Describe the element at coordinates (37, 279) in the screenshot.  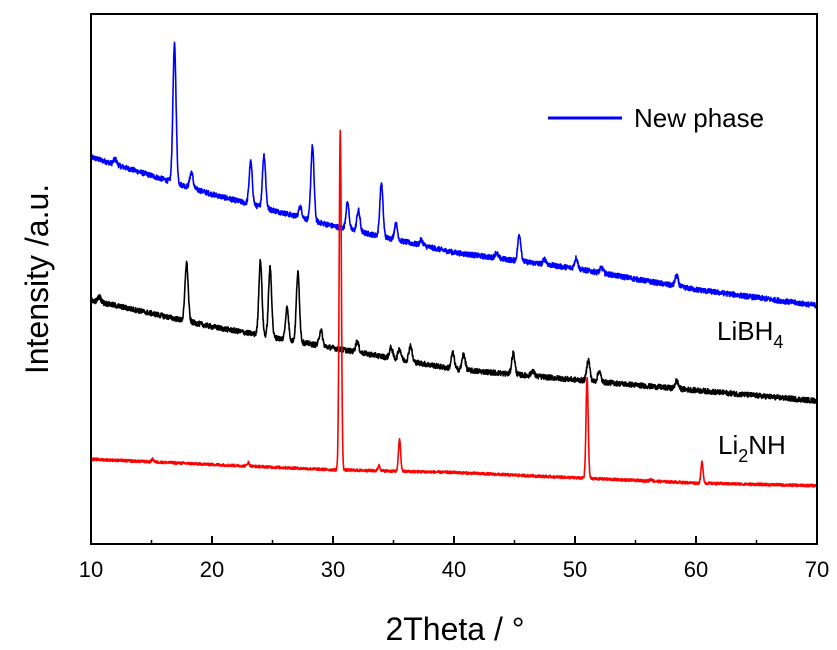
I see `y-axis-title: Intensity /a.u.` at that location.